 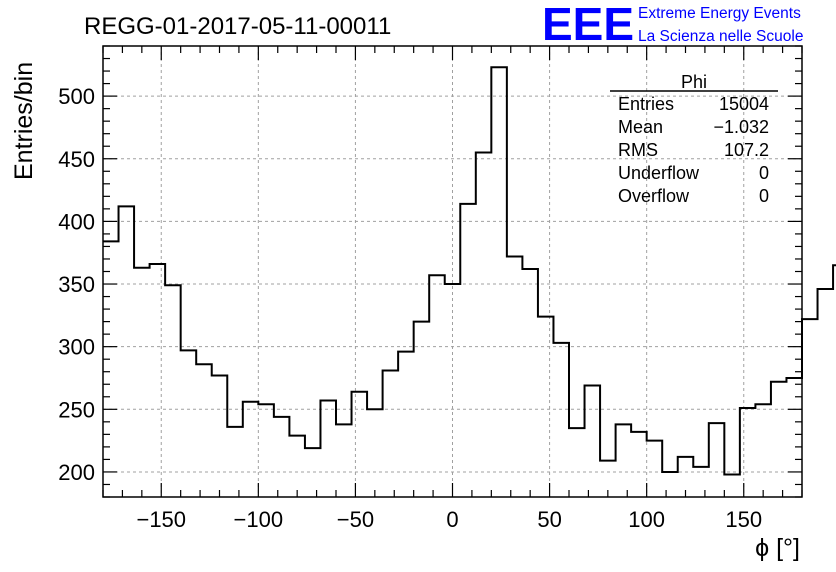 What do you see at coordinates (646, 104) in the screenshot?
I see `stats-row-label: Entries` at bounding box center [646, 104].